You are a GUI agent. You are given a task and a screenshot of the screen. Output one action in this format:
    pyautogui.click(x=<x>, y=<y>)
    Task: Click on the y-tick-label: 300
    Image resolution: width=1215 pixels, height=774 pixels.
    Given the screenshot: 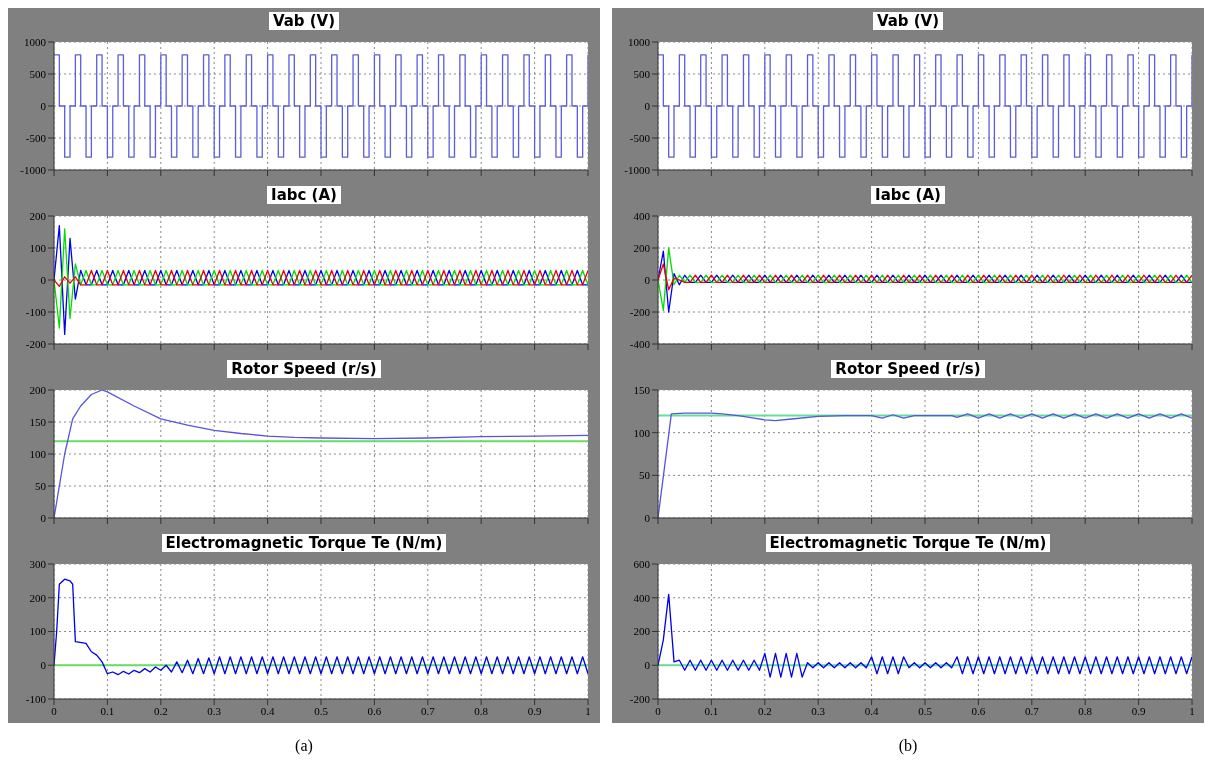 What is the action you would take?
    pyautogui.click(x=38, y=563)
    